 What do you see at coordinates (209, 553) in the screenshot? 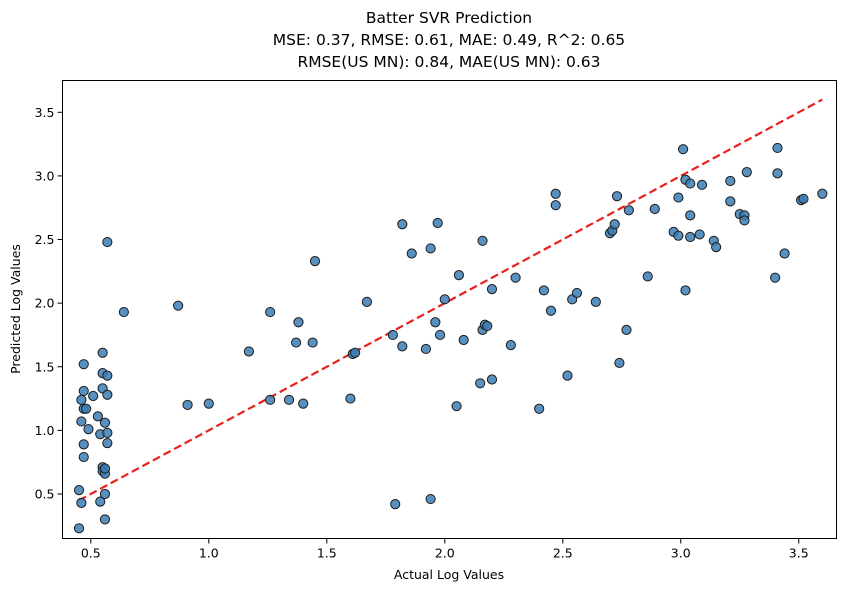
I see `x-tick-label: 1.0` at bounding box center [209, 553].